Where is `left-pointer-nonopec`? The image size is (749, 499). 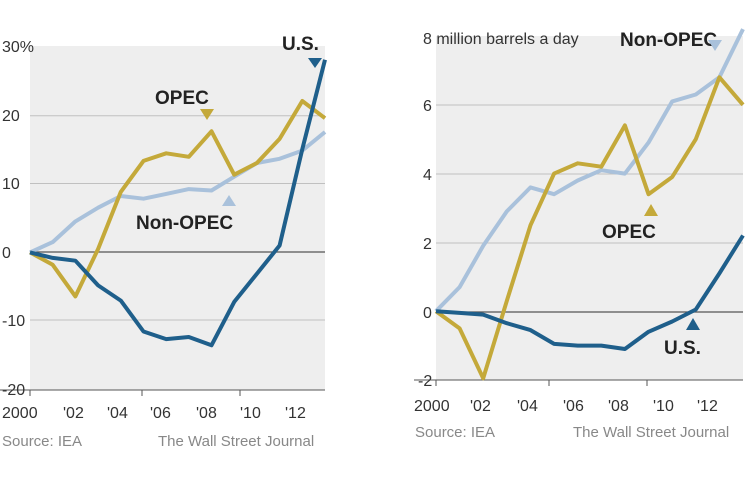
left-pointer-nonopec is located at coordinates (229, 200).